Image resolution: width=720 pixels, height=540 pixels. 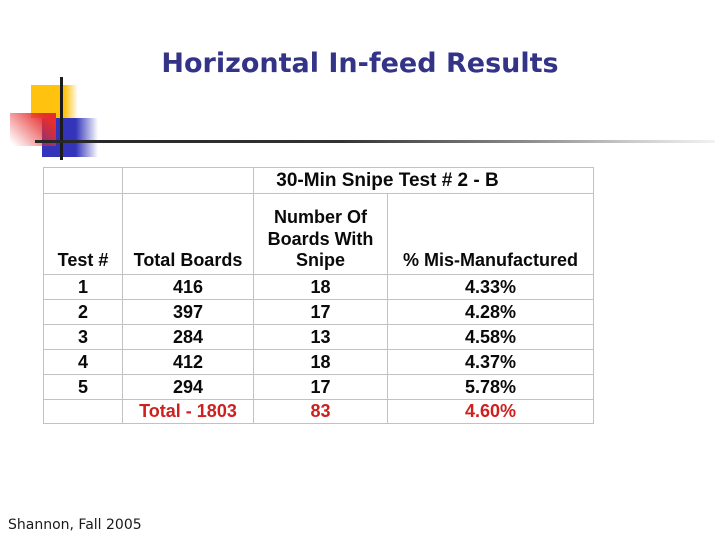 What do you see at coordinates (75, 525) in the screenshot?
I see `footer-credit: Shannon, Fall 2005` at bounding box center [75, 525].